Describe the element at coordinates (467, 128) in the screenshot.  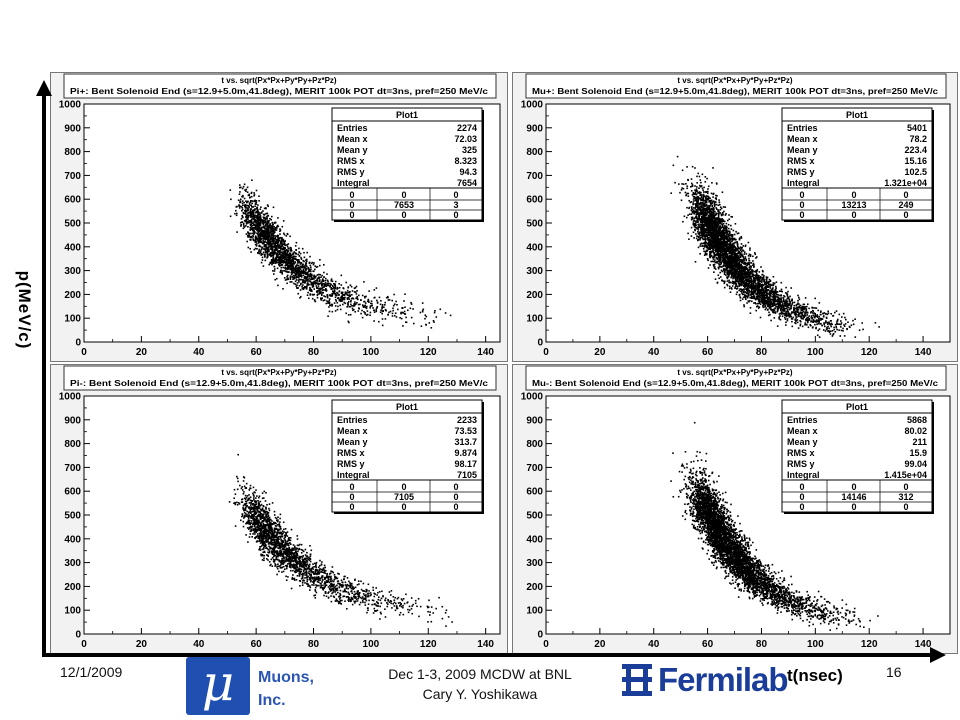
I see `stats-value: 2274` at that location.